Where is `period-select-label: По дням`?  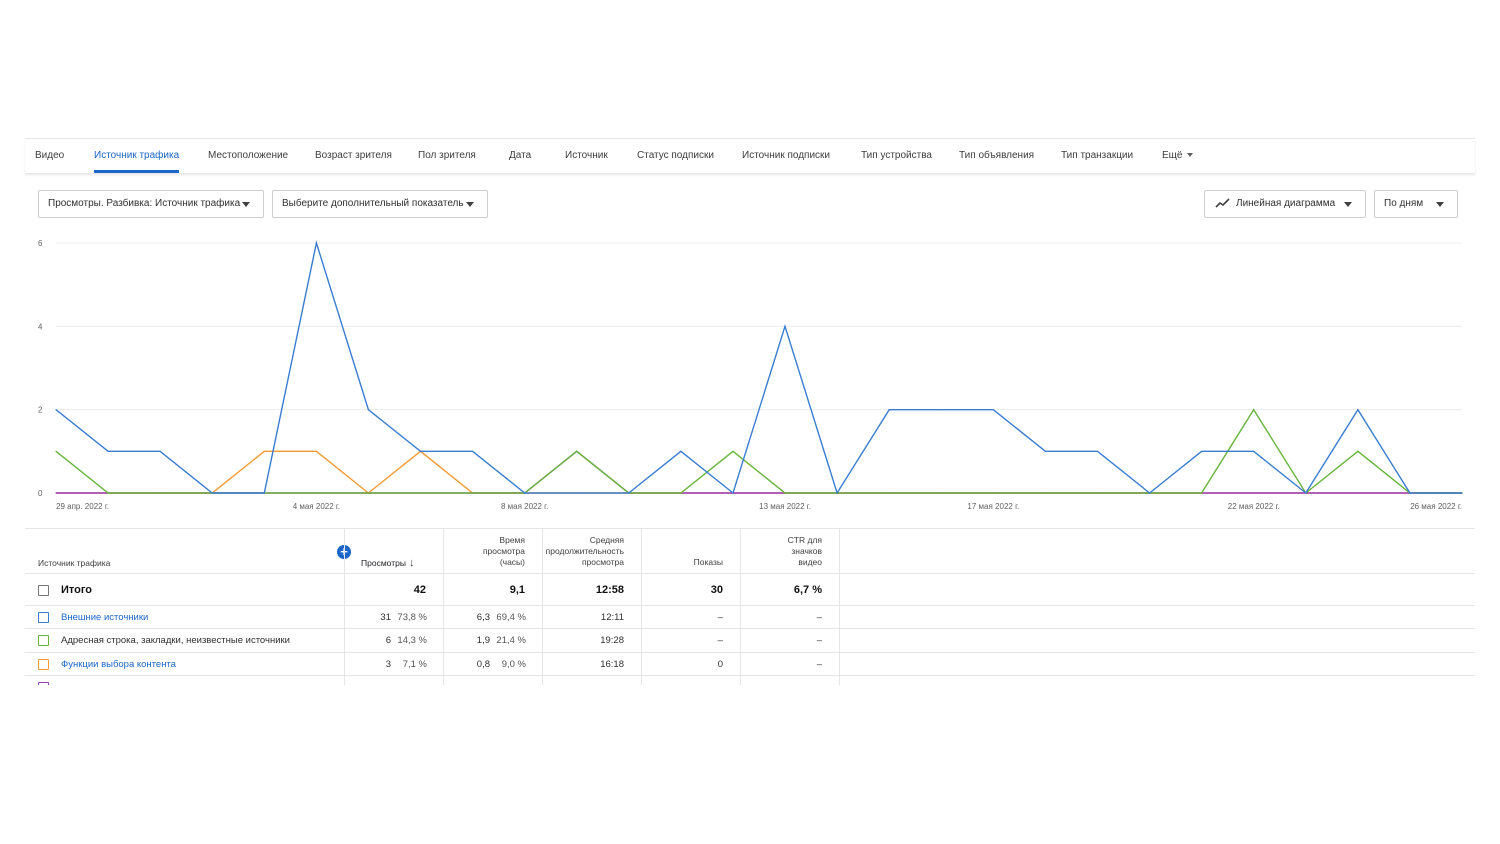 period-select-label: По дням is located at coordinates (1404, 203).